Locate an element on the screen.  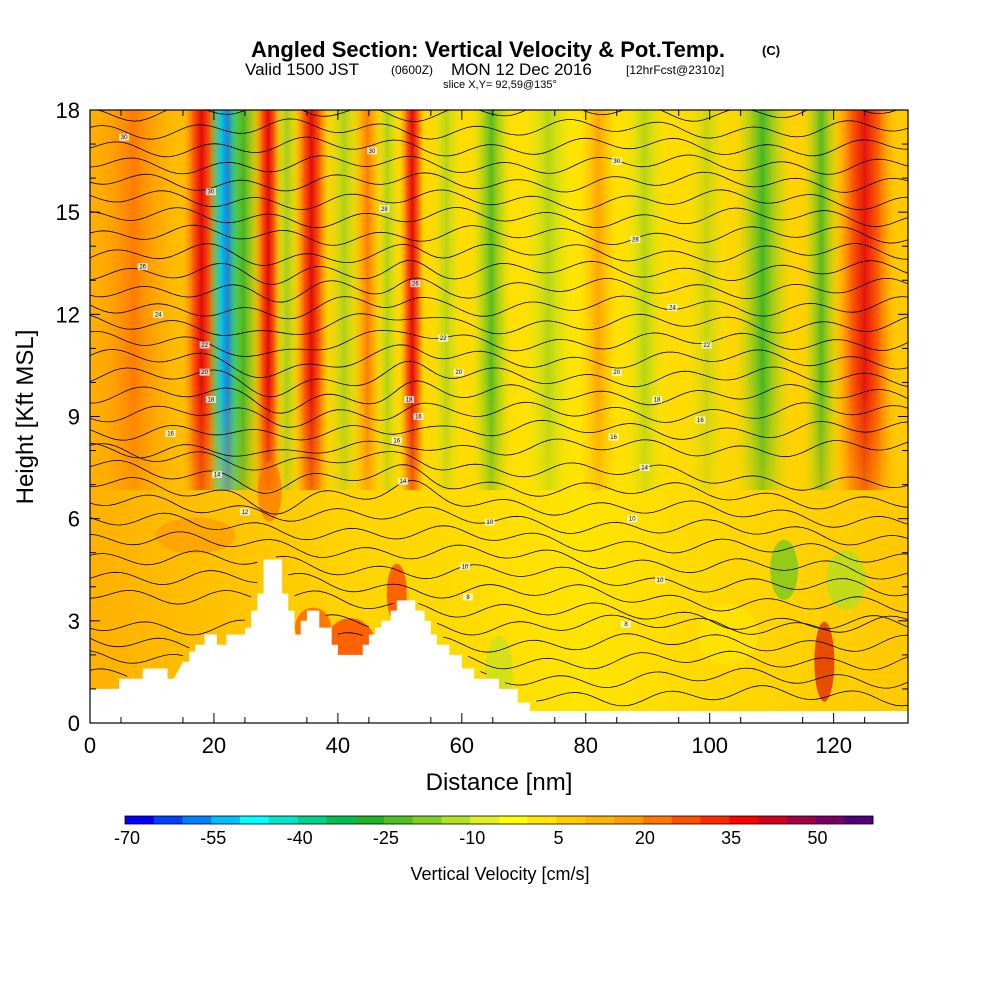
x-tick-label: 0 is located at coordinates (90, 745).